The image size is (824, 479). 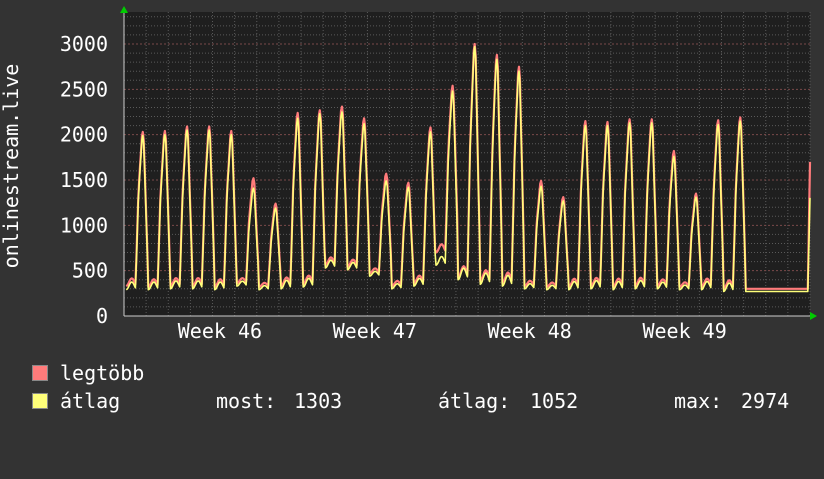 What do you see at coordinates (474, 401) in the screenshot?
I see `stat-avg-label: átlag:` at bounding box center [474, 401].